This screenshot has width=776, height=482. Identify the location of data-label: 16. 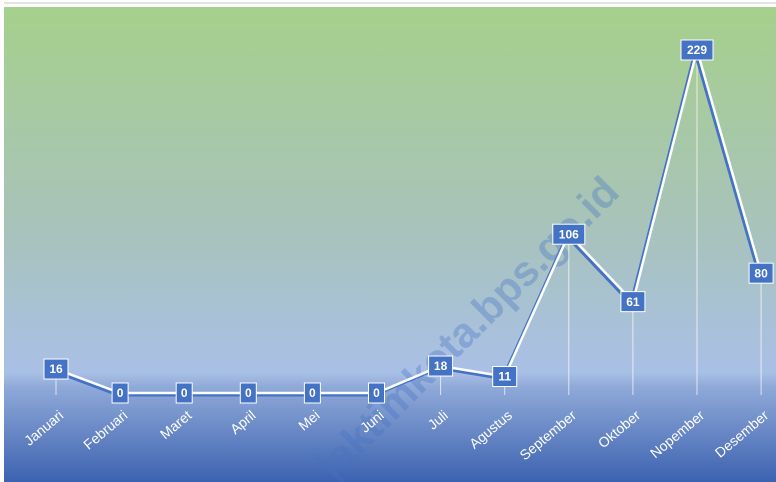
(56, 369).